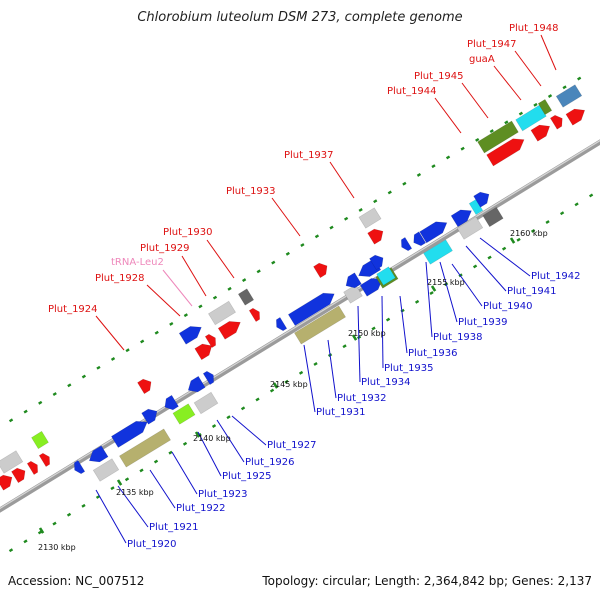 The image size is (600, 600). What do you see at coordinates (162, 489) in the screenshot?
I see `label-plut_1922-leader` at bounding box center [162, 489].